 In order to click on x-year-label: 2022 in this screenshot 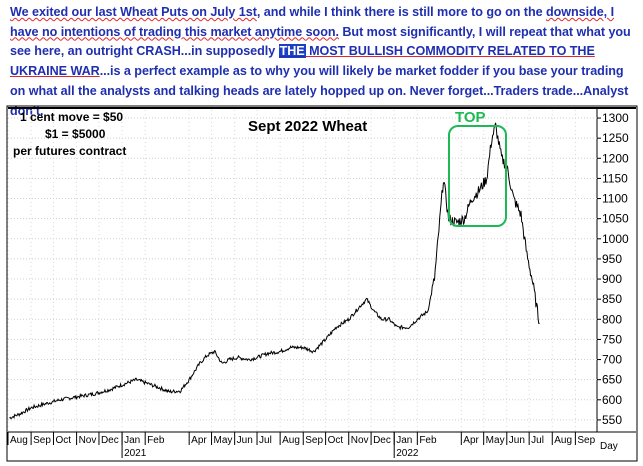, I will do `click(407, 453)`.